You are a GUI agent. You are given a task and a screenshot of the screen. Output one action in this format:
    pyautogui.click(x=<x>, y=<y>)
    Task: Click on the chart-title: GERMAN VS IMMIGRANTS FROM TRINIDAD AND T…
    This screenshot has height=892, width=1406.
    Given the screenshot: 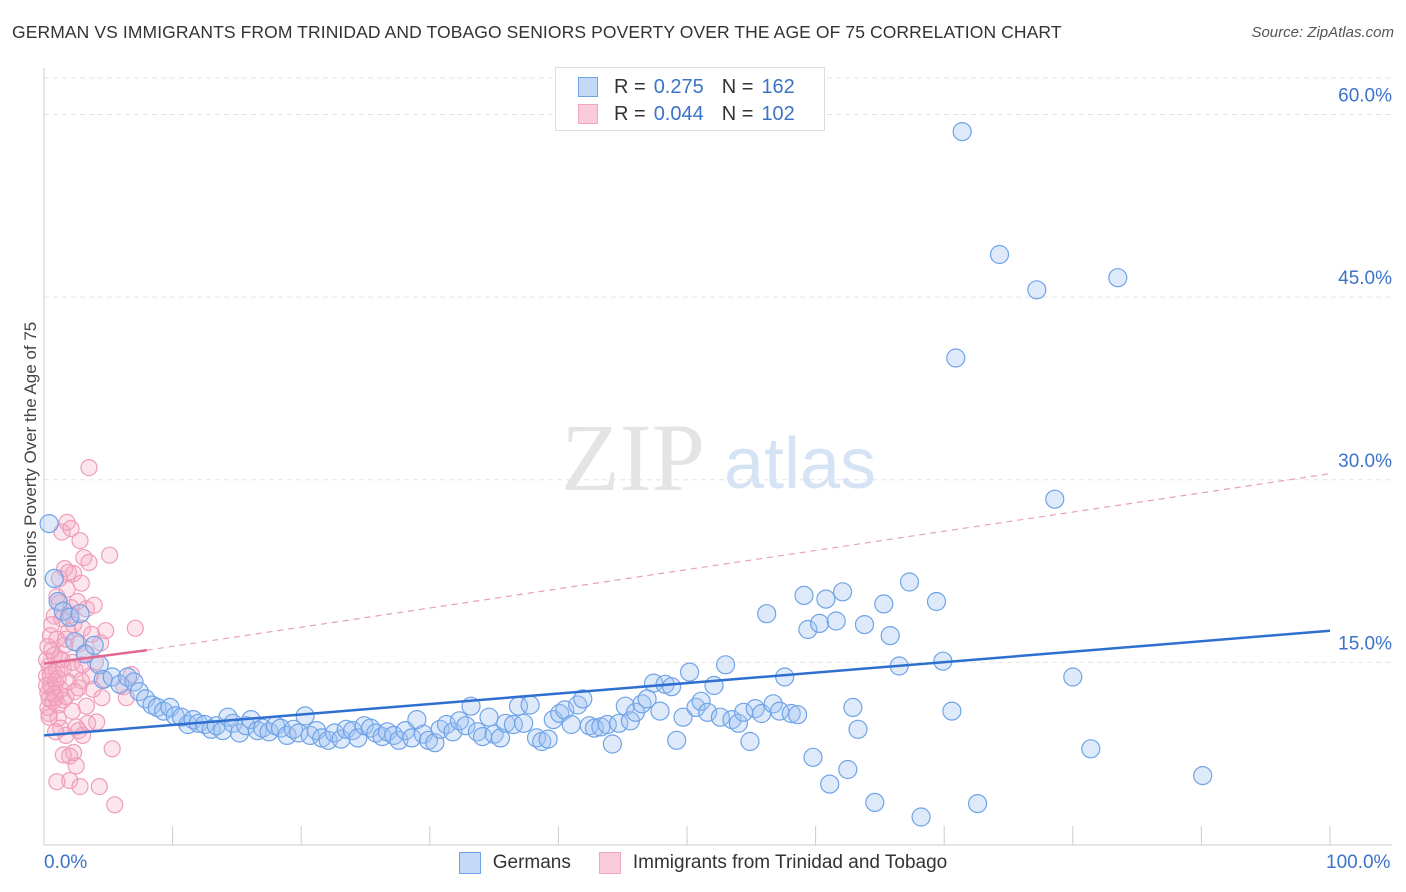 What is the action you would take?
    pyautogui.click(x=537, y=32)
    